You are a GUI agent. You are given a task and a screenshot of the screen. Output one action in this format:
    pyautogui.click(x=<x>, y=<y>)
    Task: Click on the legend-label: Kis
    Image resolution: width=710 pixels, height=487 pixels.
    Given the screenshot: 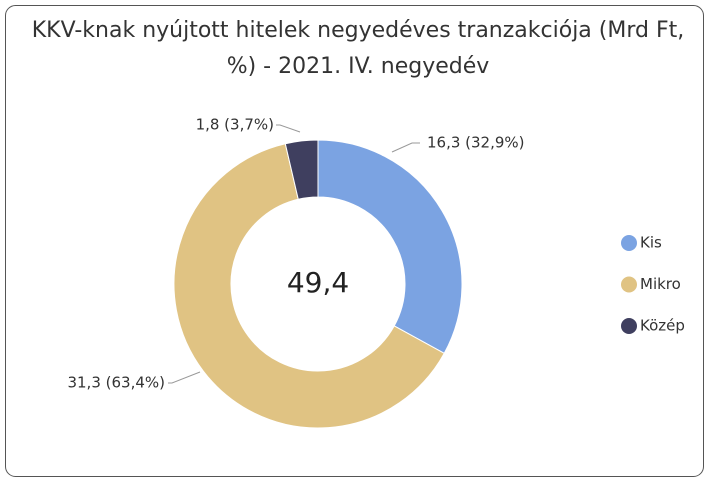 What is the action you would take?
    pyautogui.click(x=651, y=243)
    